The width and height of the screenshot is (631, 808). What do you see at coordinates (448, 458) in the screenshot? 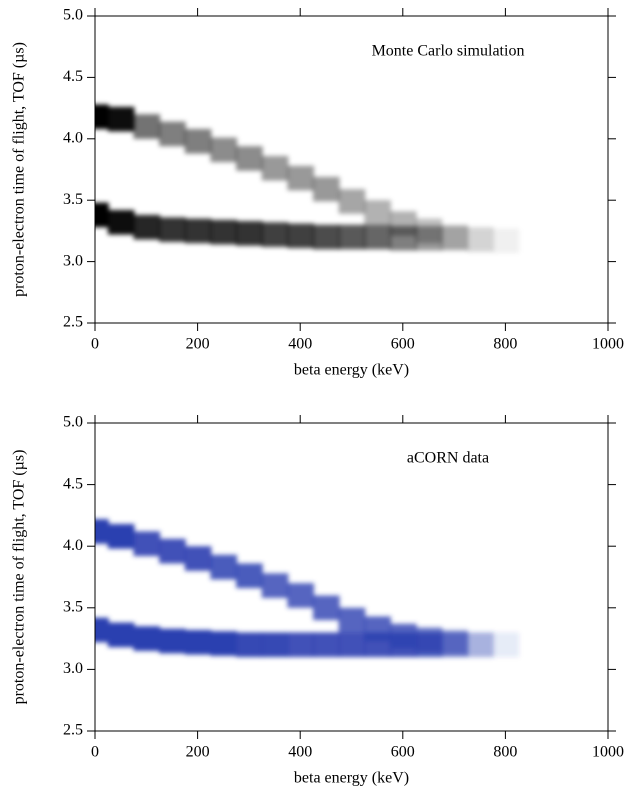
I see `annotation: aCORN data` at bounding box center [448, 458].